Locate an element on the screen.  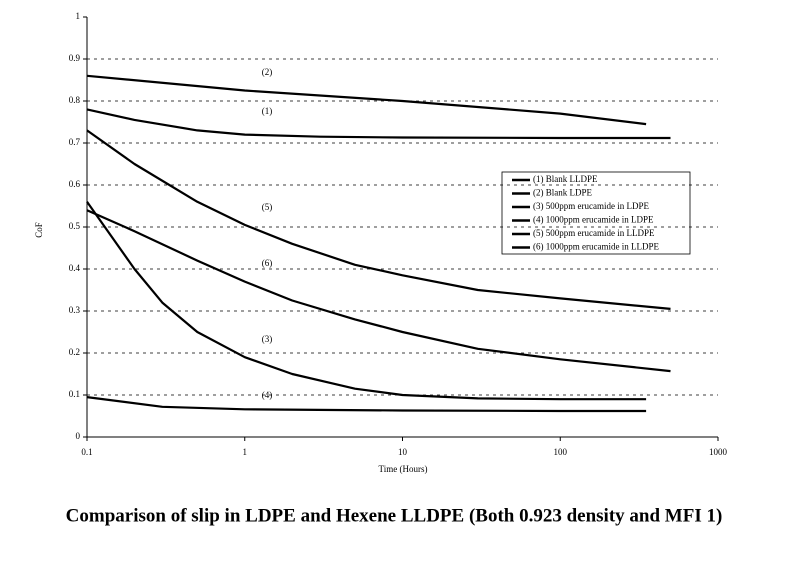
x-tick-label: 0.1 is located at coordinates (86, 452).